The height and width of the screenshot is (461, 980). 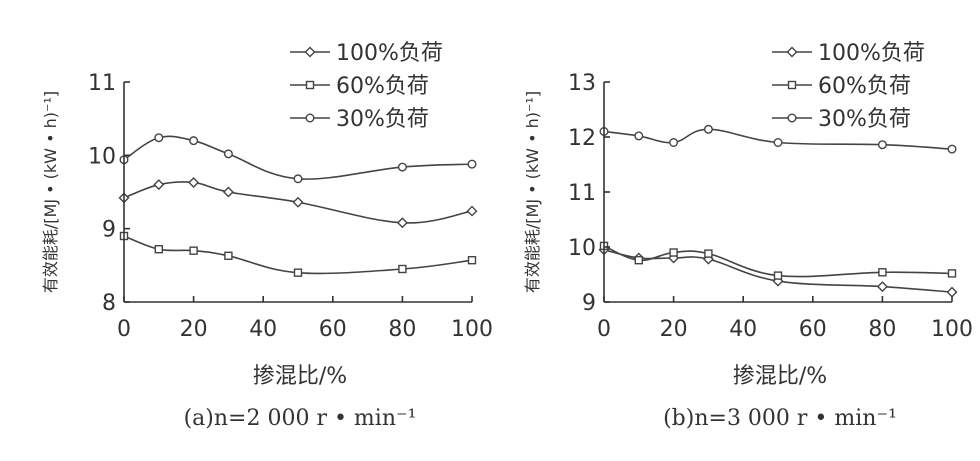 What do you see at coordinates (582, 138) in the screenshot?
I see `y-tick-label: 12` at bounding box center [582, 138].